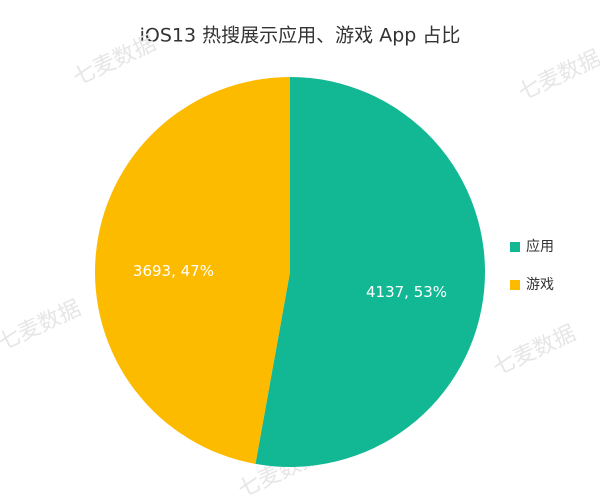 This screenshot has height=497, width=600. What do you see at coordinates (173, 271) in the screenshot?
I see `data-label: 3693, 47%` at bounding box center [173, 271].